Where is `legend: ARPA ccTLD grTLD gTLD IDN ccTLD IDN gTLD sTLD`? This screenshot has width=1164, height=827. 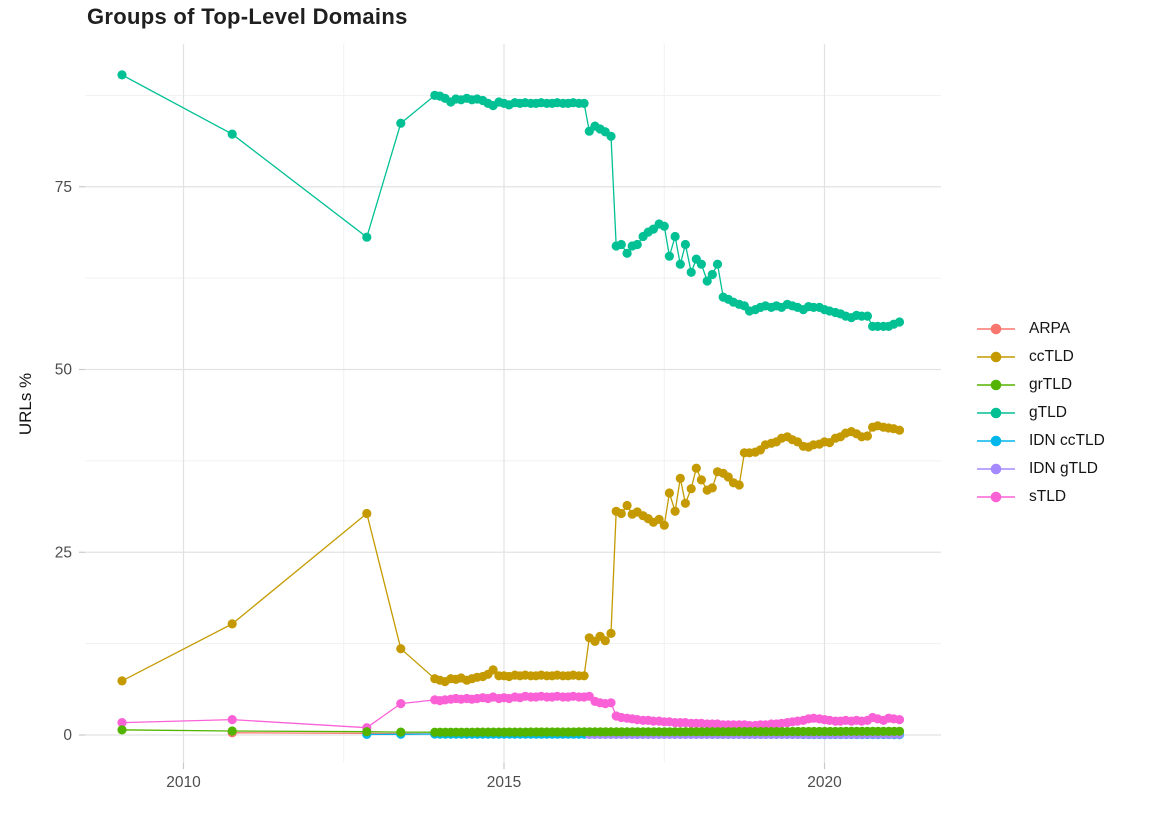
legend: ARPA ccTLD grTLD gTLD IDN ccTLD IDN gTLD sTLD is located at coordinates (1040, 413).